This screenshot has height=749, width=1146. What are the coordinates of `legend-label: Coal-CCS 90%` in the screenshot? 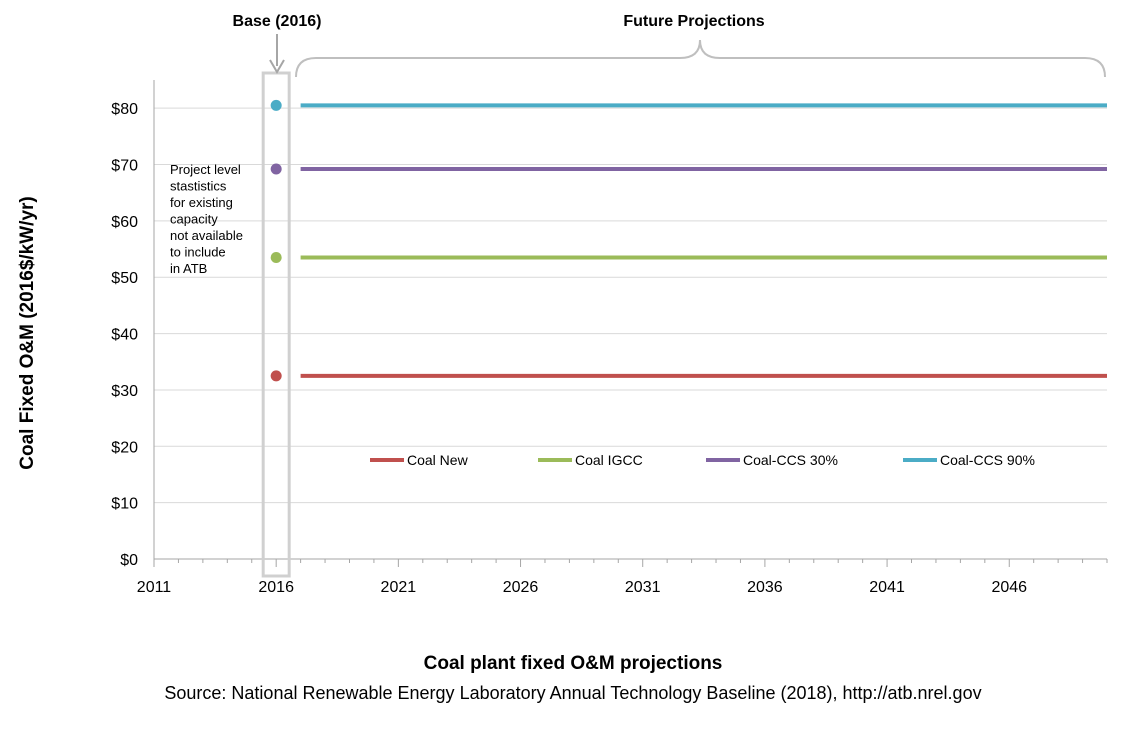 It's located at (987, 460).